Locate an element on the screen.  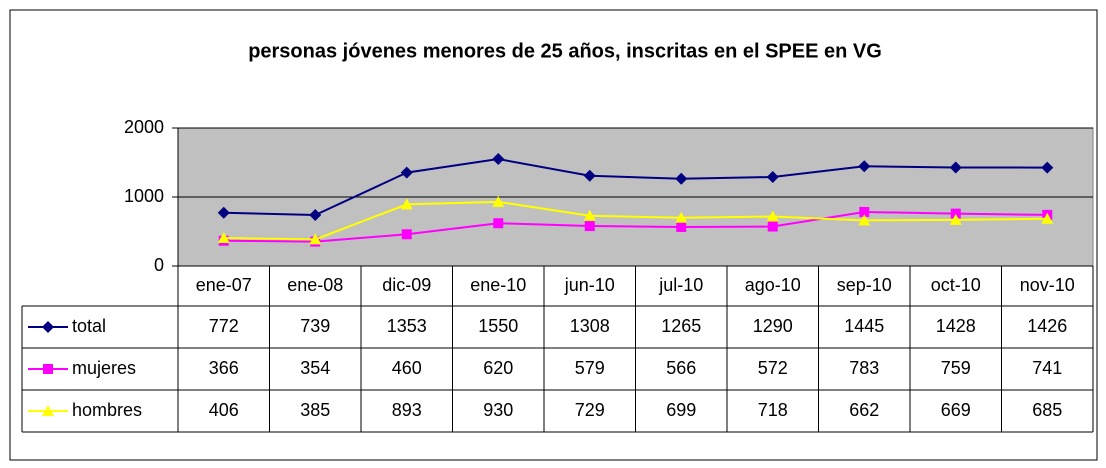
table-value: 783 is located at coordinates (864, 368).